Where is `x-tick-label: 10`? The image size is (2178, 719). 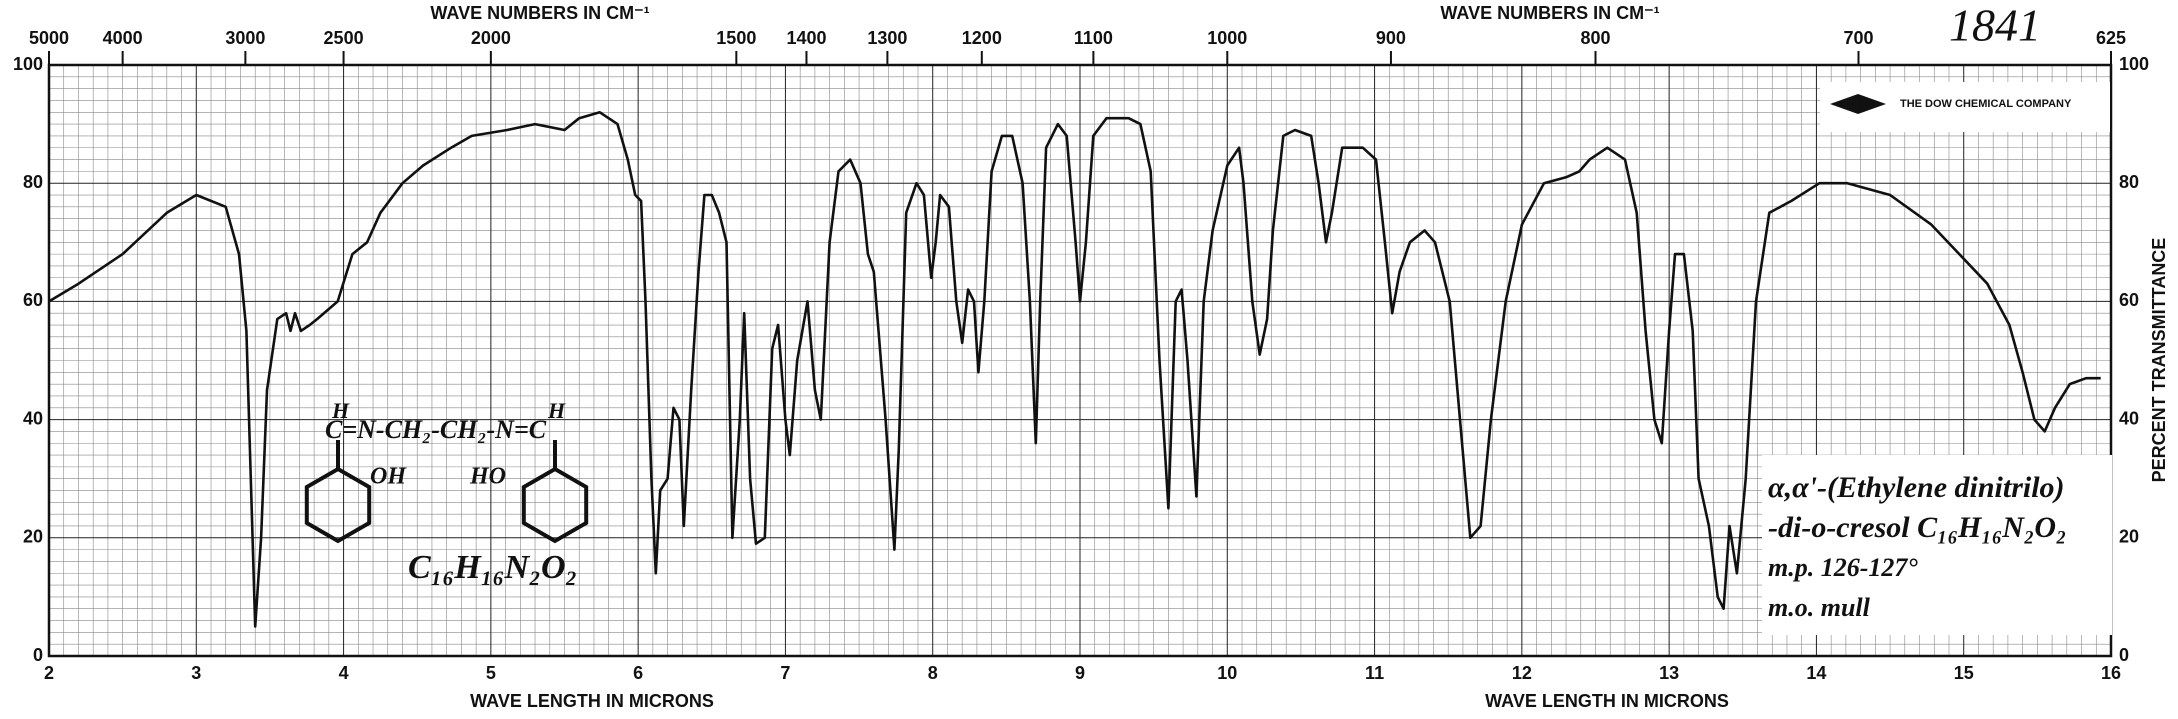
x-tick-label: 10 is located at coordinates (1227, 673).